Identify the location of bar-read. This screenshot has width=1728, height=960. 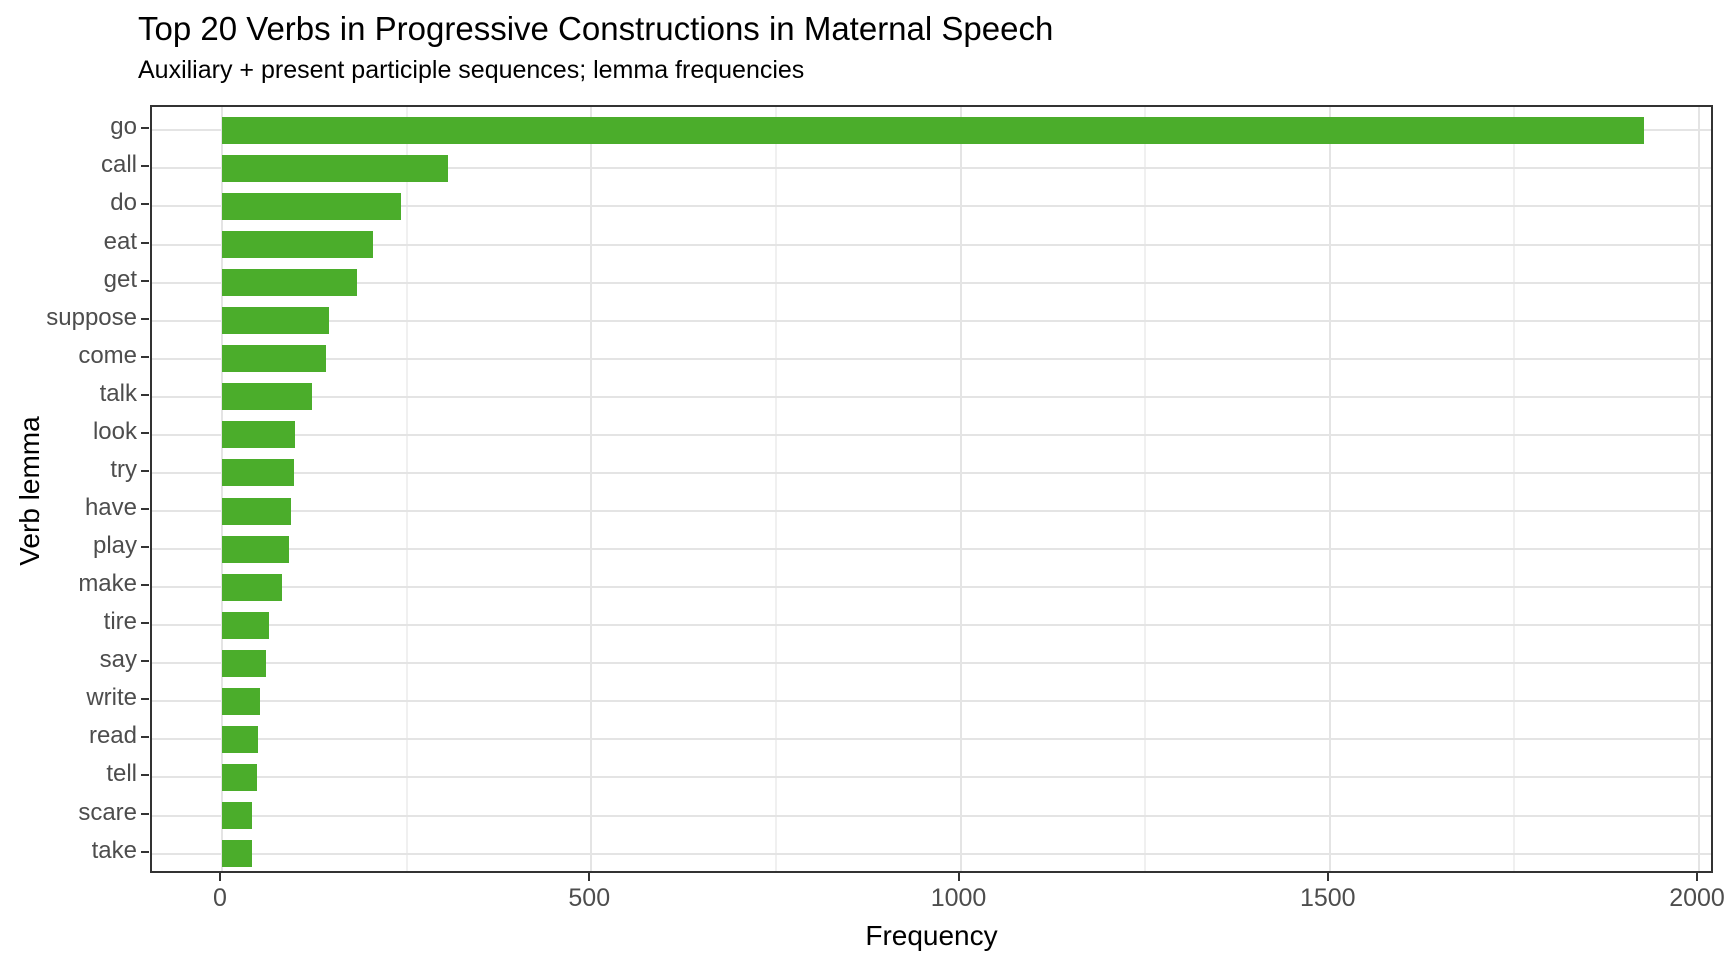
(240, 739).